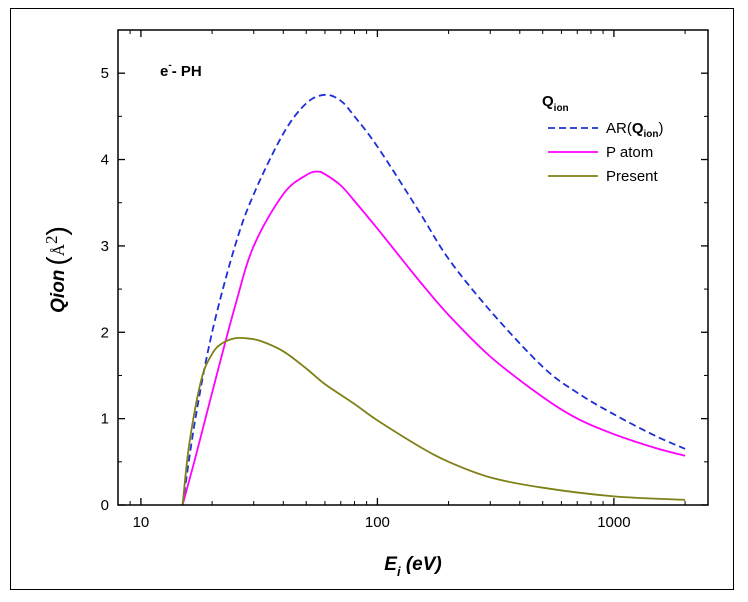 The image size is (748, 602). I want to click on y-tick-label: 4, so click(105, 160).